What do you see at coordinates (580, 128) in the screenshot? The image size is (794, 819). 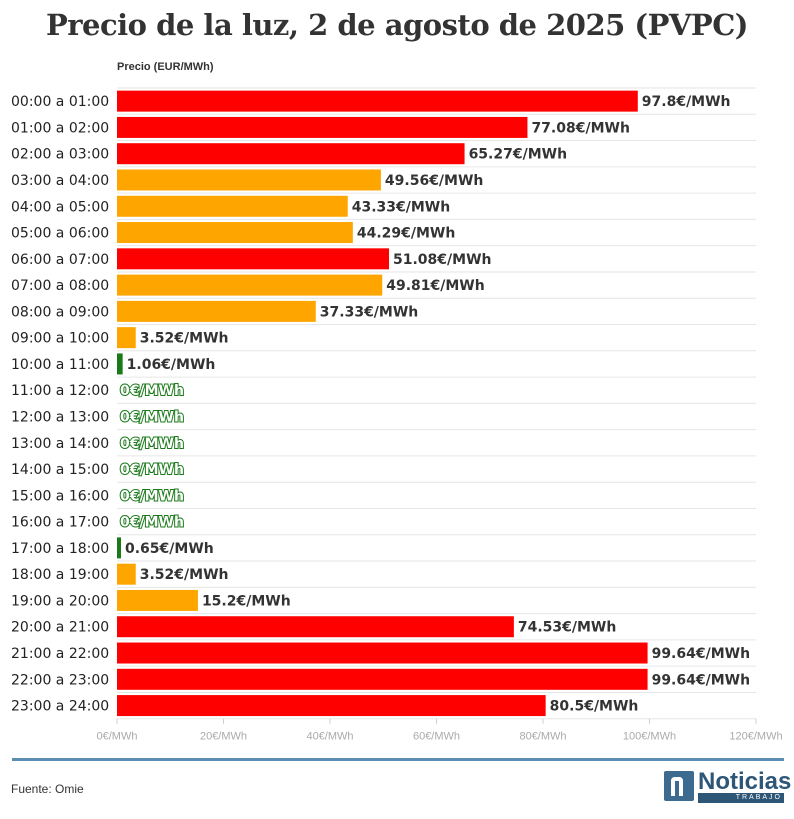 I see `data-label: 77.08€/MWh` at bounding box center [580, 128].